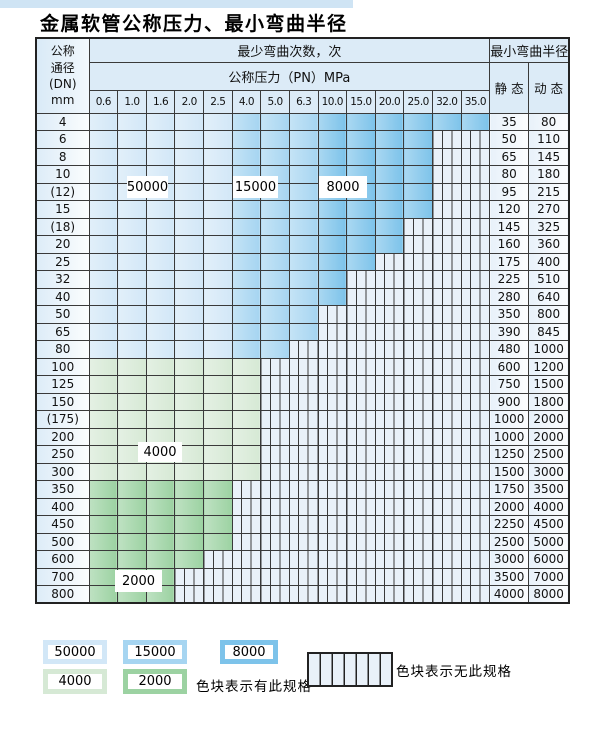 Image resolution: width=600 pixels, height=743 pixels. Describe the element at coordinates (155, 652) in the screenshot. I see `legend-swatch-label: 15000` at that location.